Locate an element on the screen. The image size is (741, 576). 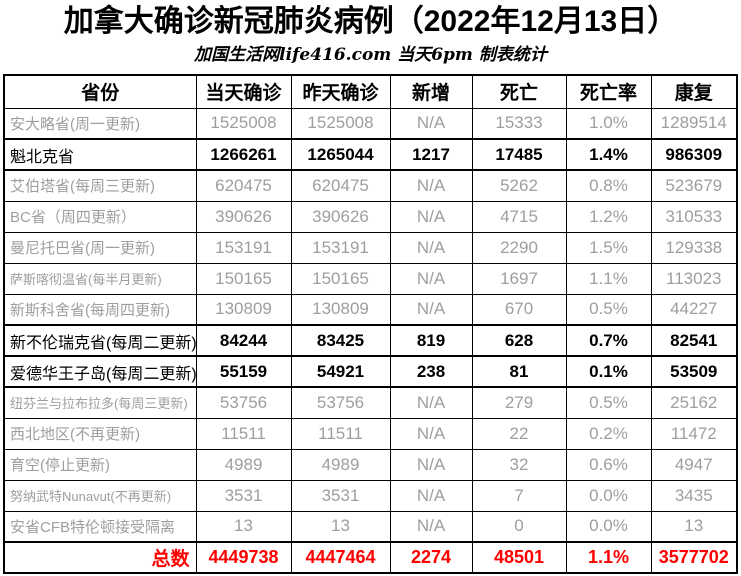
new-cases-cell: 819 is located at coordinates (431, 340).